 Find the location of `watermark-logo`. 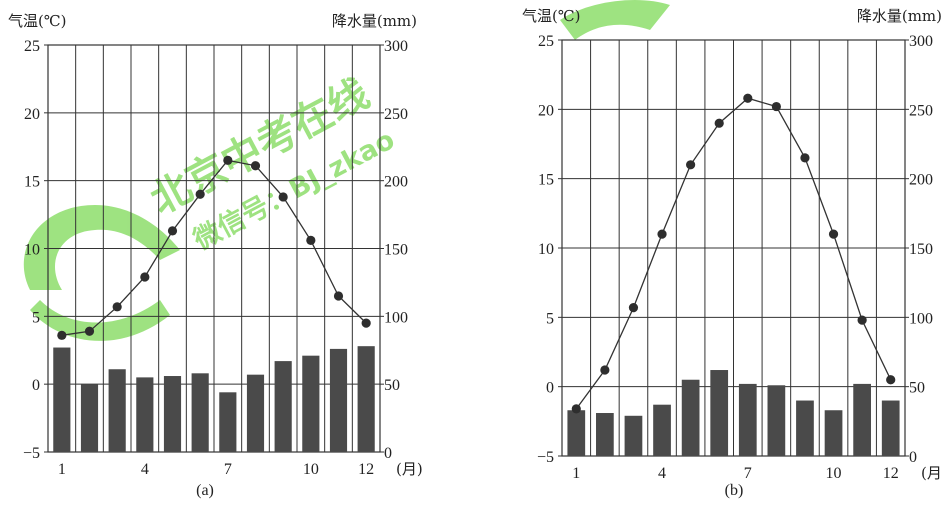

watermark-logo is located at coordinates (102, 247).